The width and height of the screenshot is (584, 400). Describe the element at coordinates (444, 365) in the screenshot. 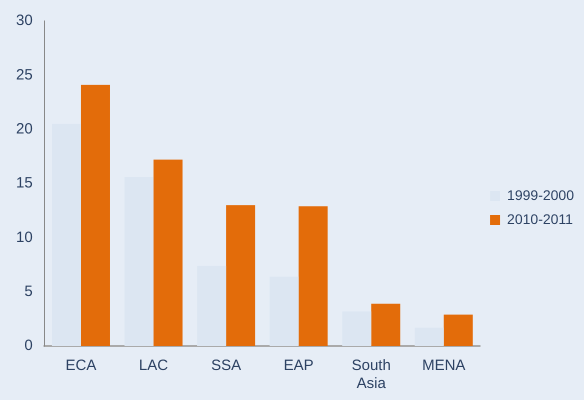

I see `x-tick-label: MENA` at that location.